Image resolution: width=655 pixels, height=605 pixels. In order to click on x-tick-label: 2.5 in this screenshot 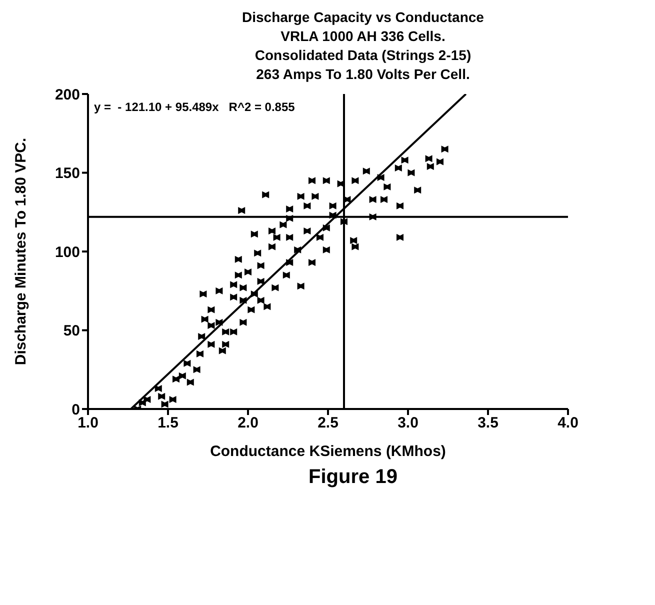, I will do `click(328, 423)`.